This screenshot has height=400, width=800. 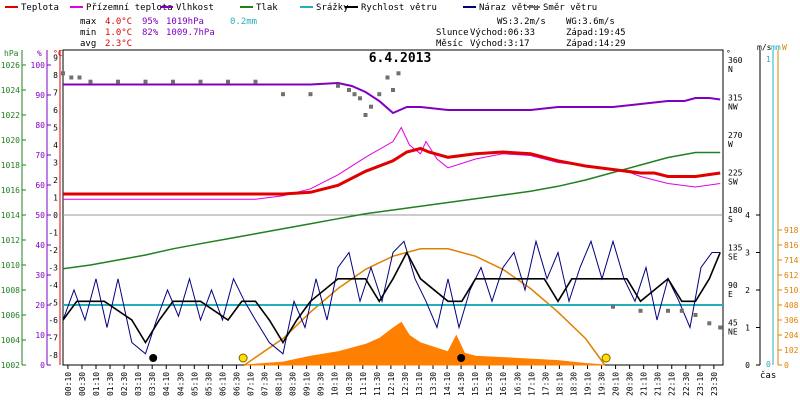 What do you see at coordinates (82, 384) in the screenshot?
I see `x-tick-label-1: 00:30` at bounding box center [82, 384].